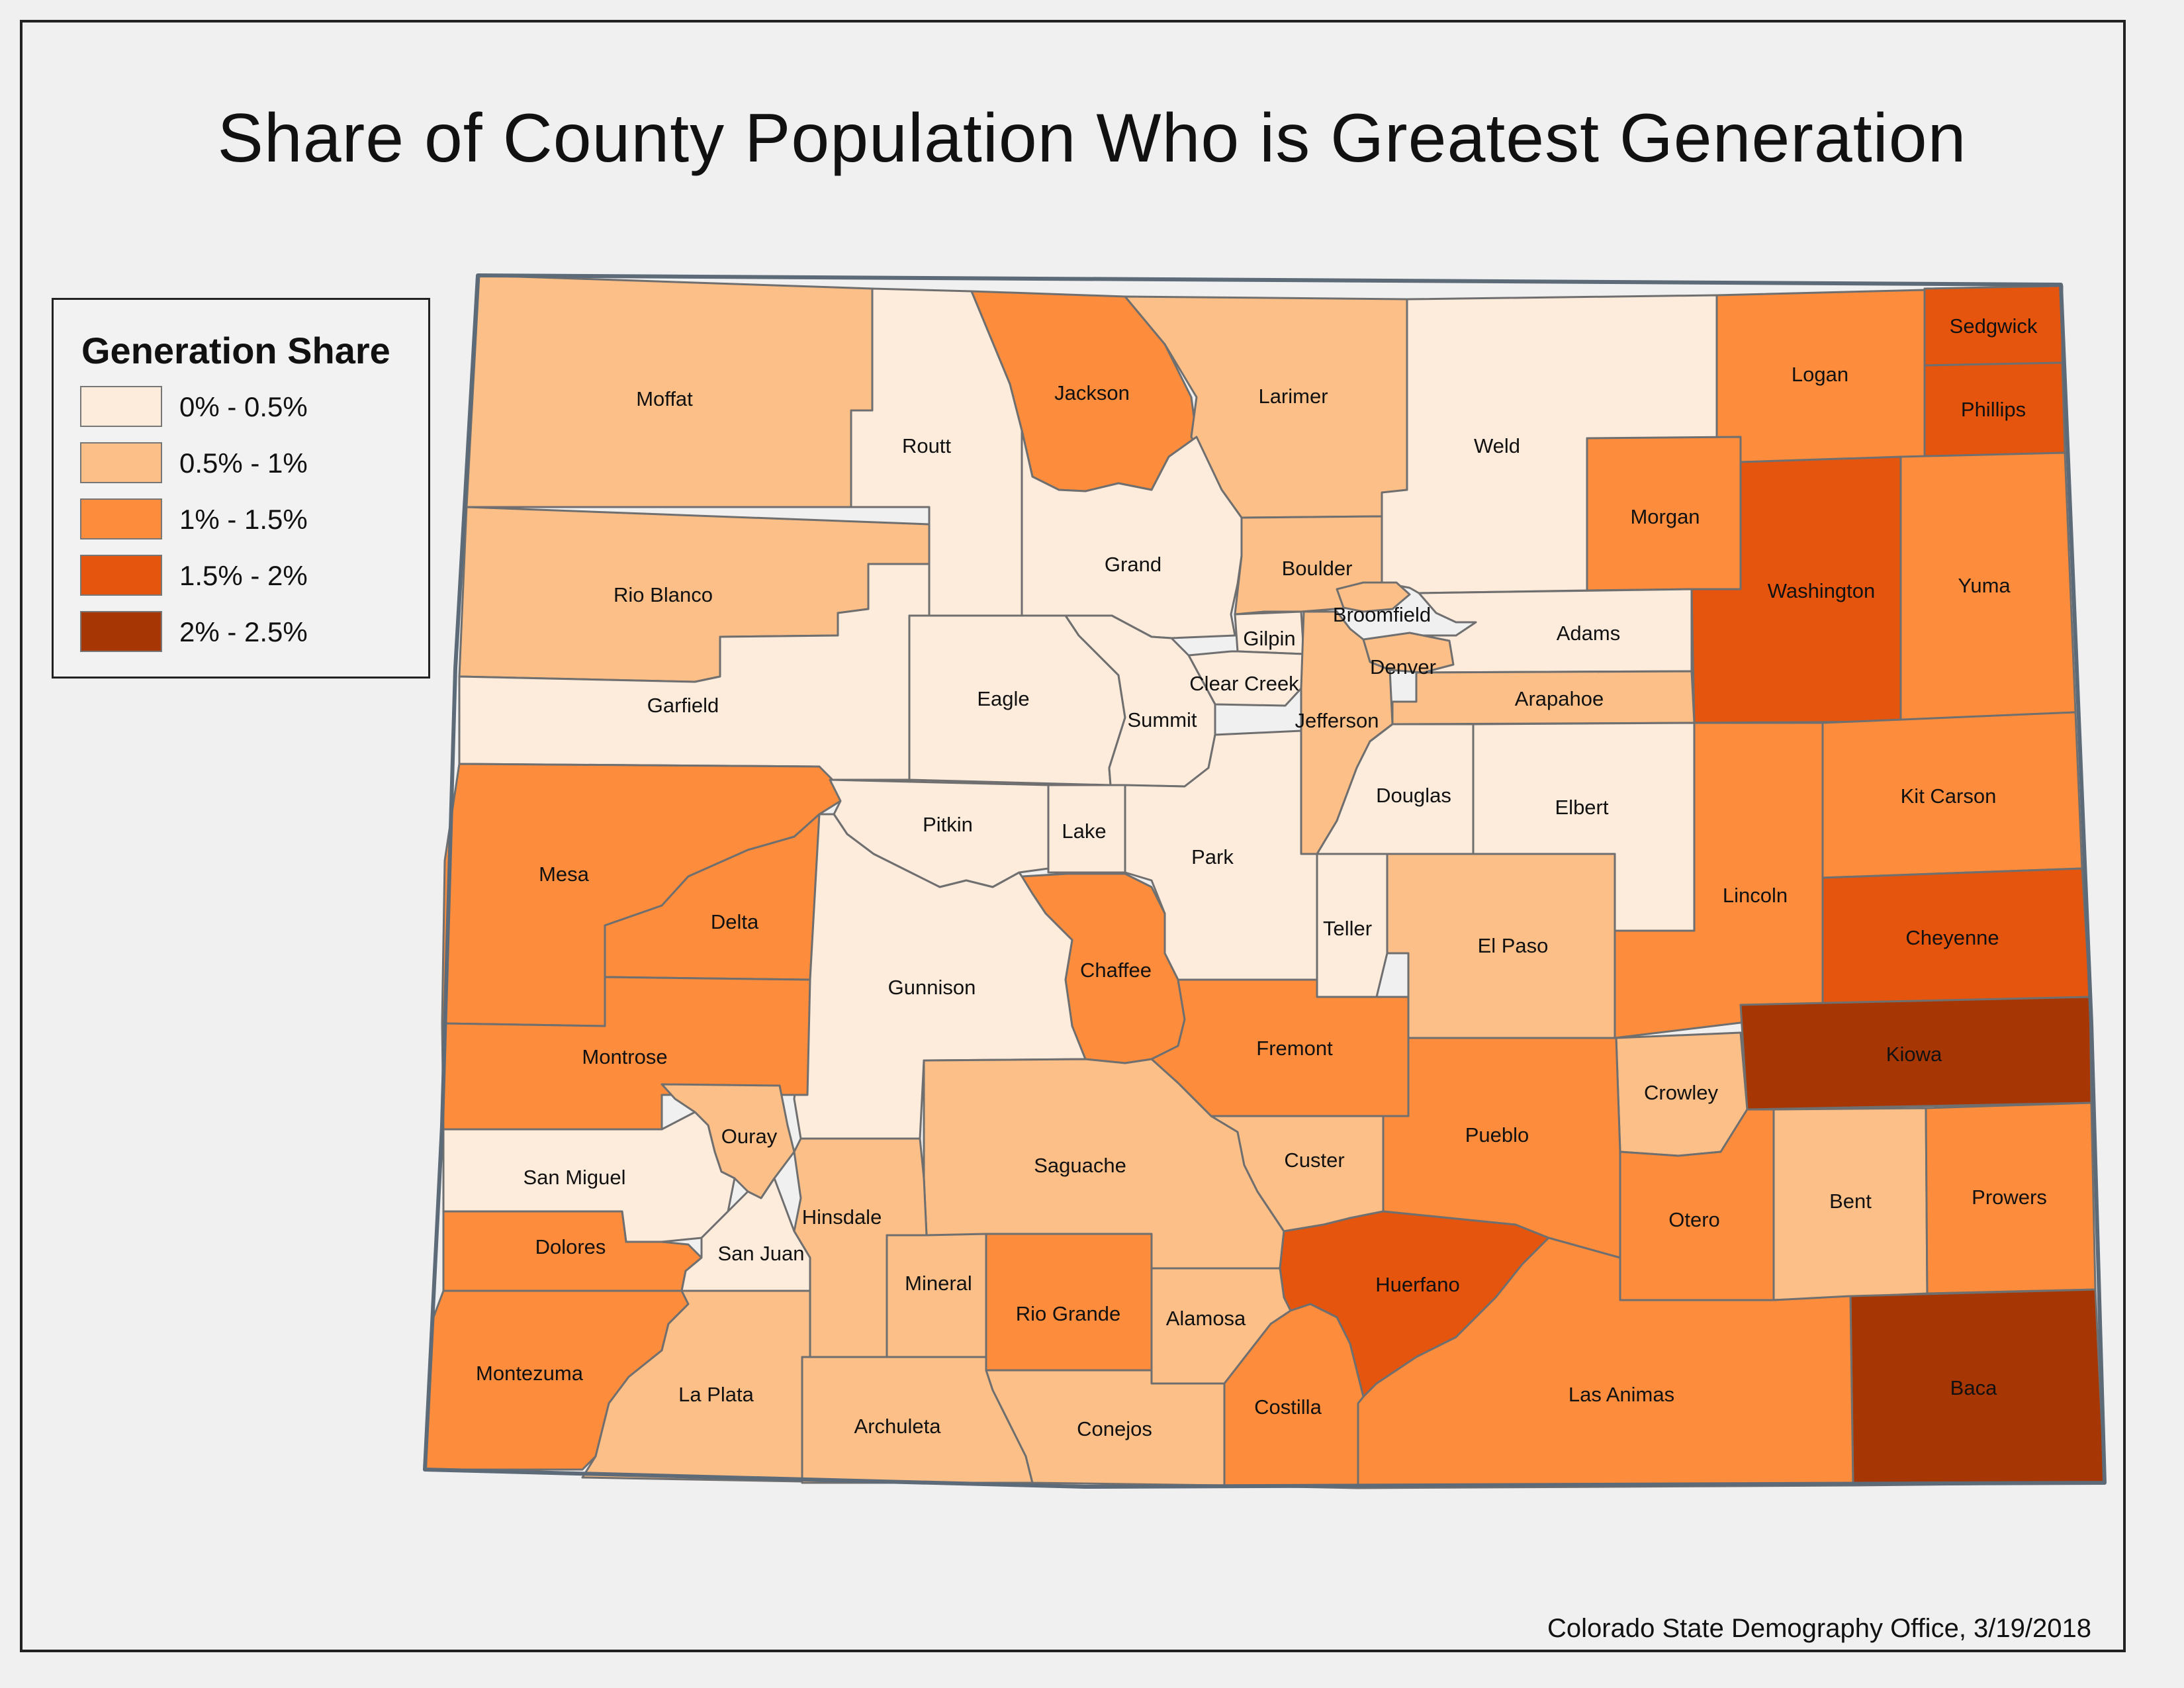  I want to click on legend-label: 0% - 0.5%, so click(244, 406).